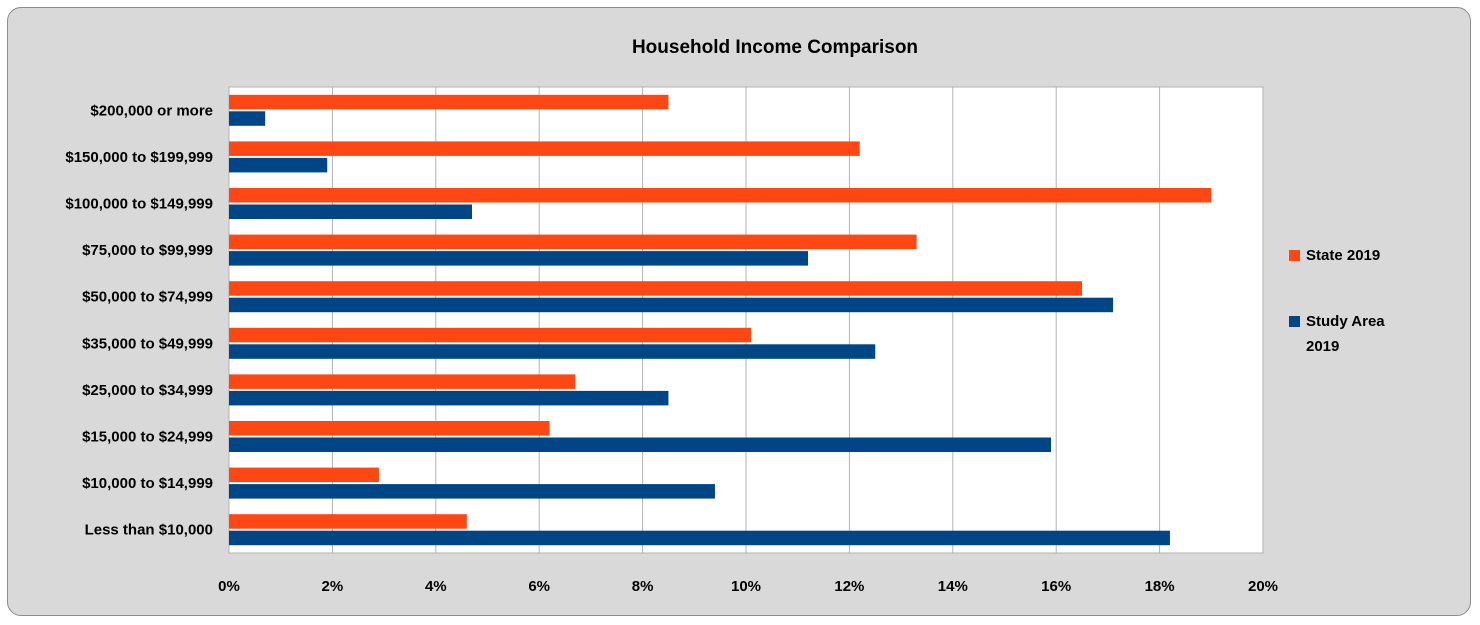  Describe the element at coordinates (147, 483) in the screenshot. I see `category-label-10-000-to-14-999: $10,000 to $14,999` at that location.